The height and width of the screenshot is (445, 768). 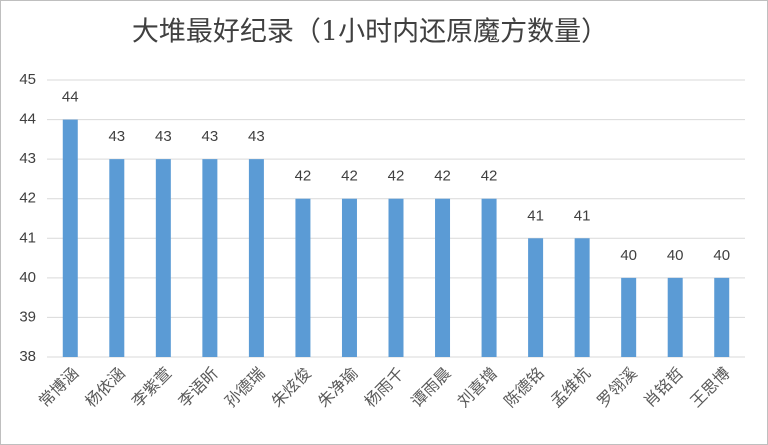 I want to click on y-tick-label: 41, so click(x=27, y=237).